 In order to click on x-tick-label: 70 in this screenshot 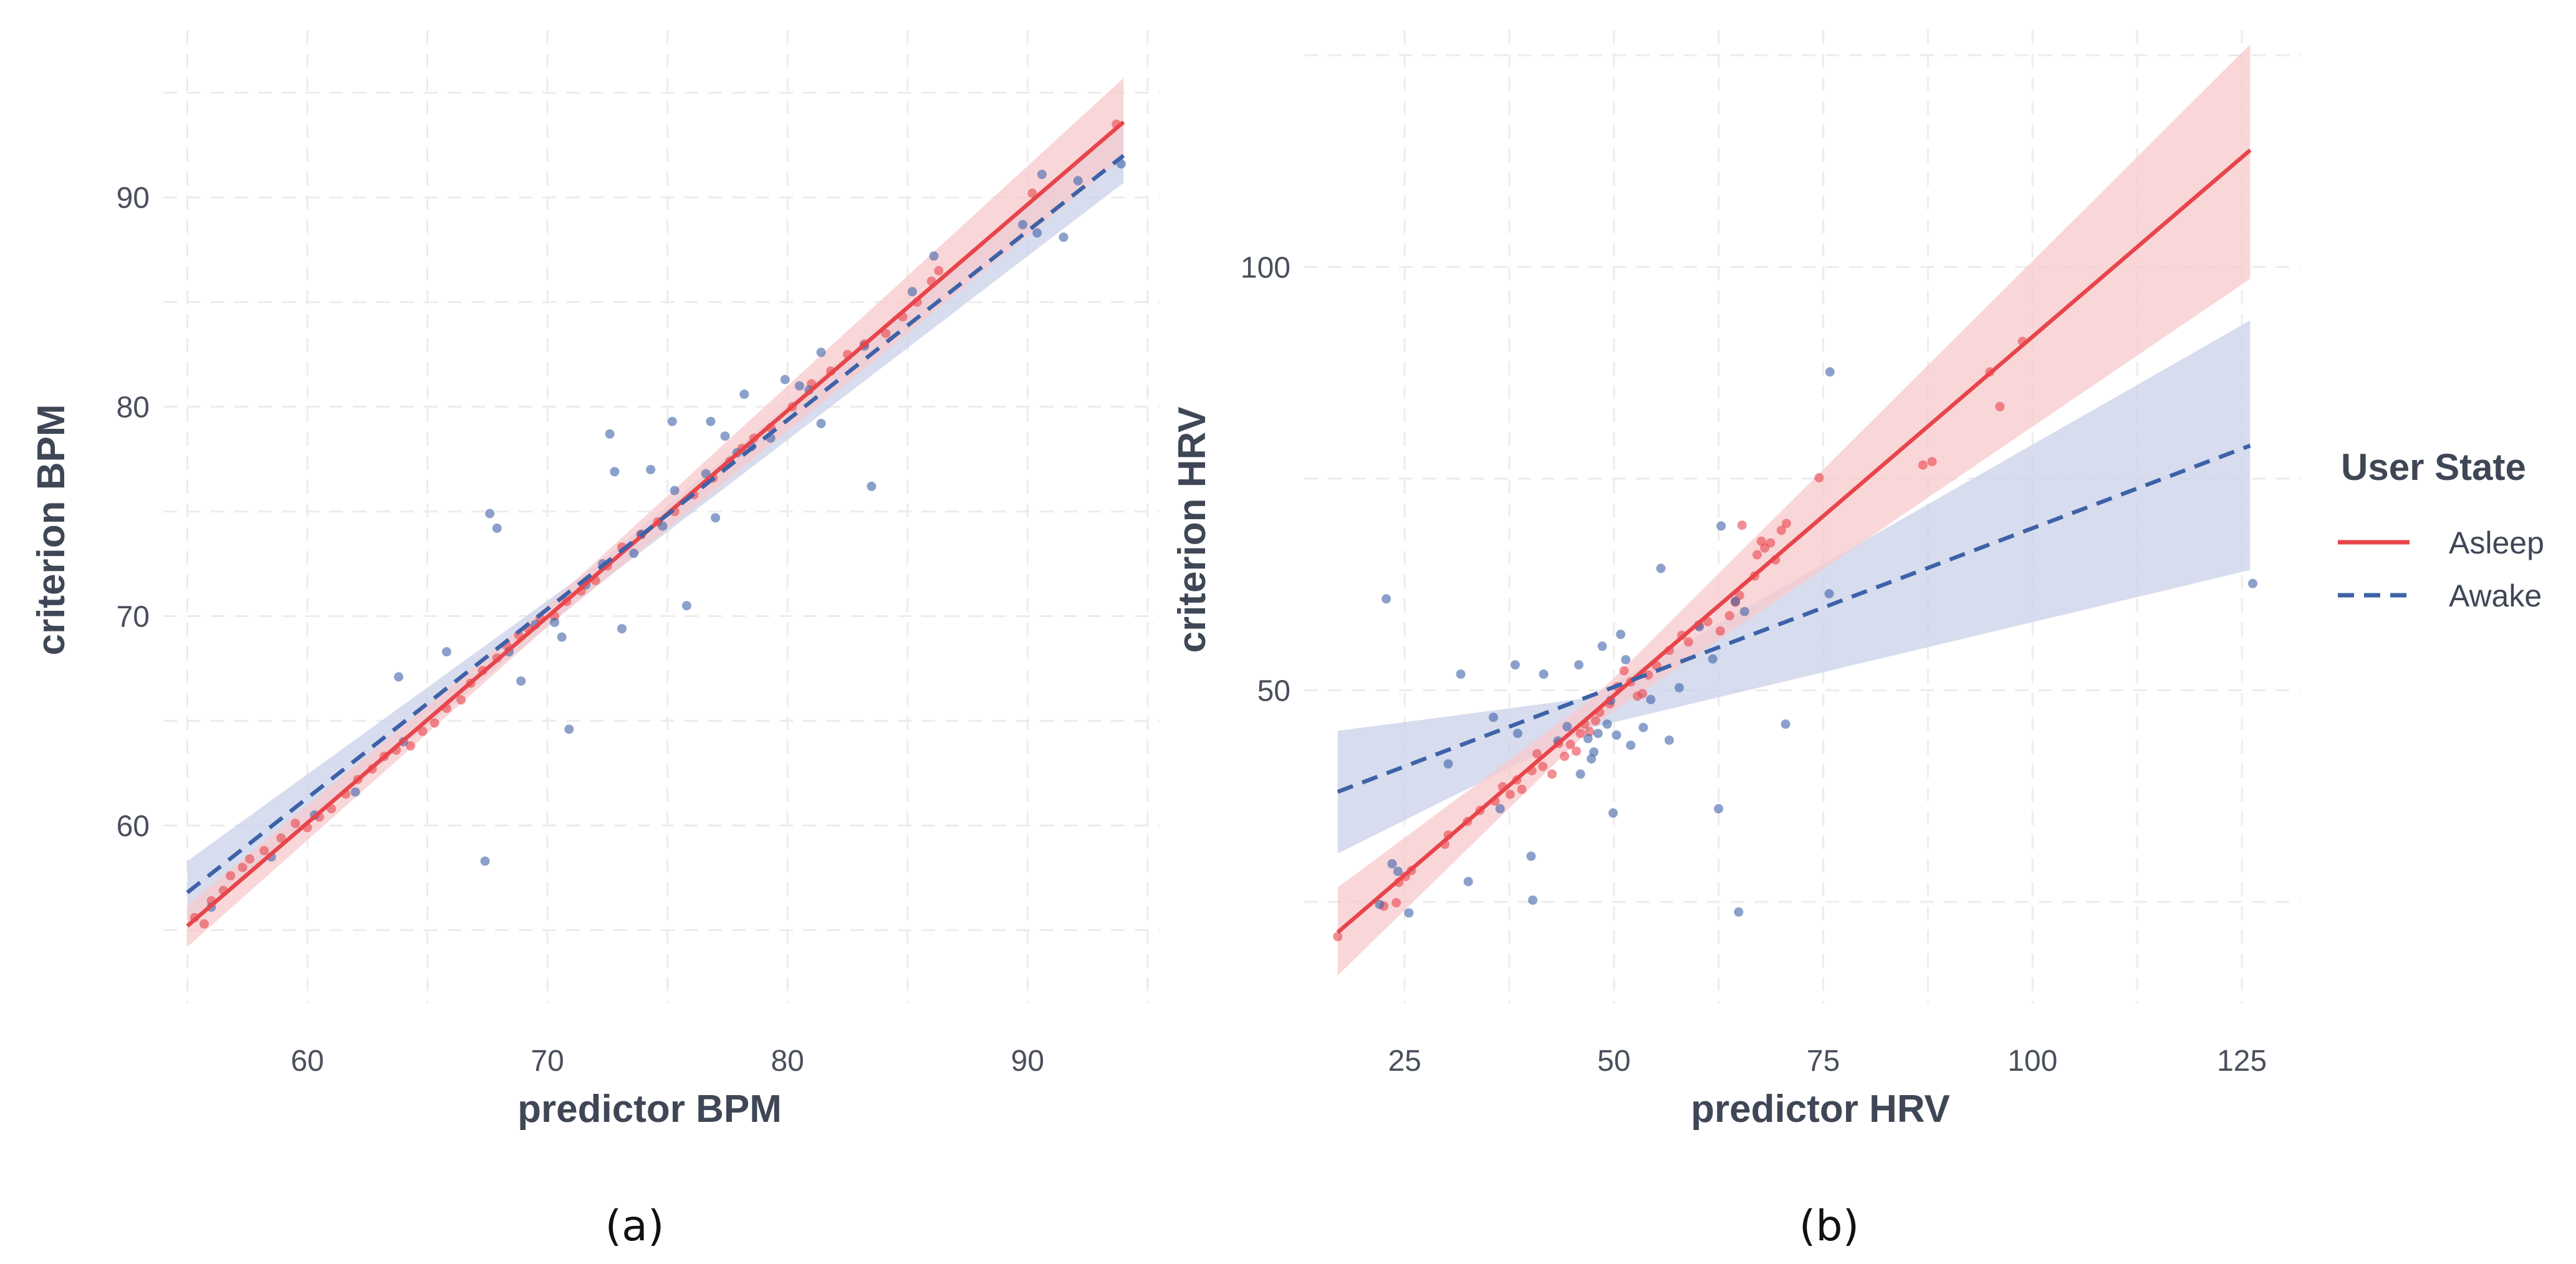, I will do `click(547, 1061)`.